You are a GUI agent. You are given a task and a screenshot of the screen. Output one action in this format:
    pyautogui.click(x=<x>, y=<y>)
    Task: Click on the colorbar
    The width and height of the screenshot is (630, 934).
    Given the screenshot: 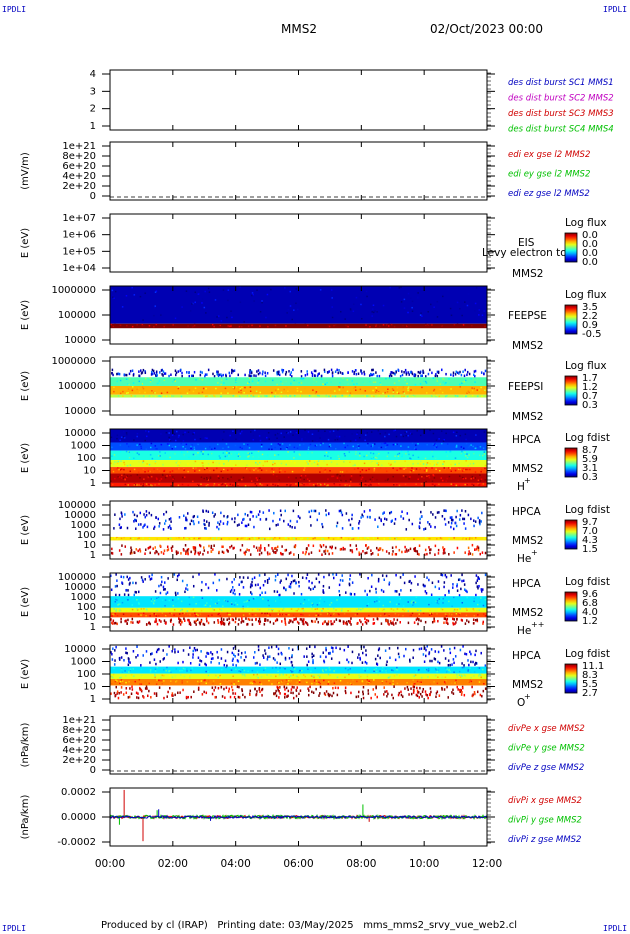 What is the action you would take?
    pyautogui.click(x=571, y=247)
    